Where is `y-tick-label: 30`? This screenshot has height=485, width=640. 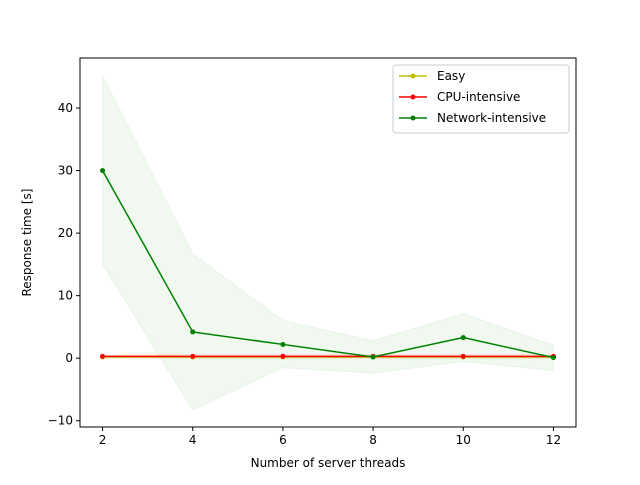 y-tick-label: 30 is located at coordinates (65, 171).